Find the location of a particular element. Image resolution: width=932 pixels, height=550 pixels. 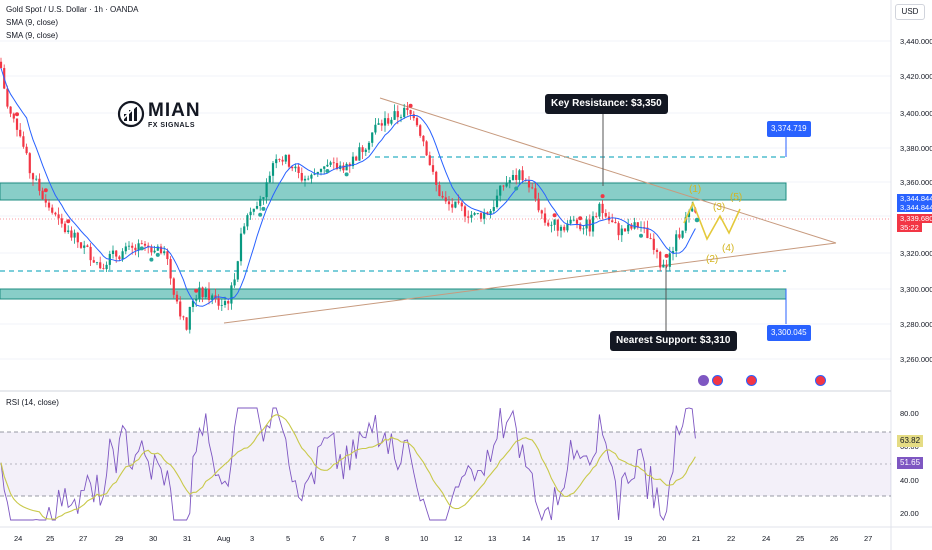

lower-trendline is located at coordinates (530, 283).